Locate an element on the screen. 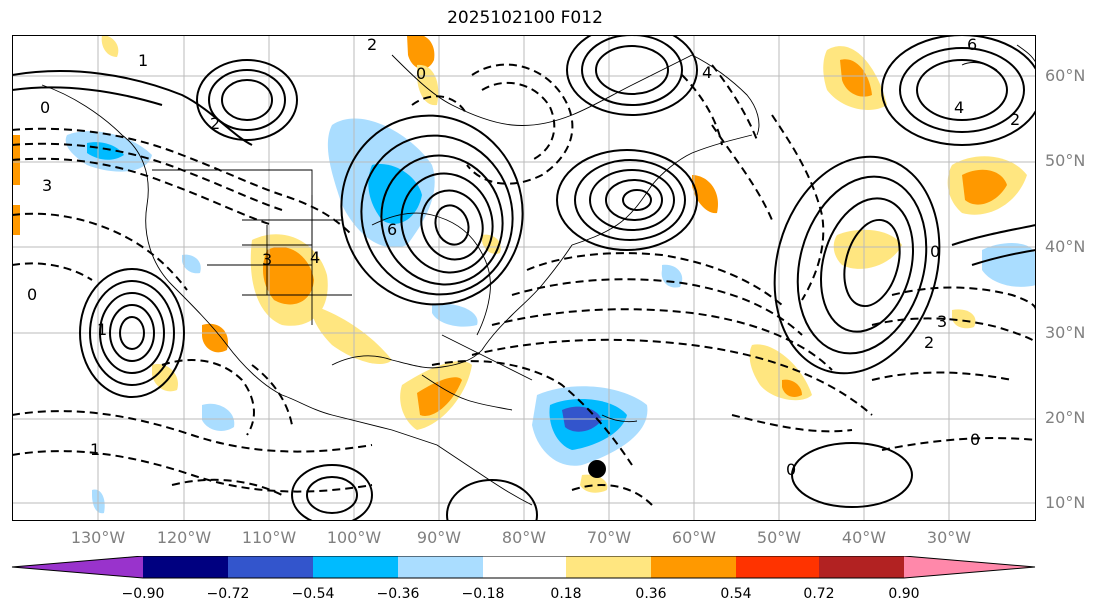  marker-dot is located at coordinates (597, 469).